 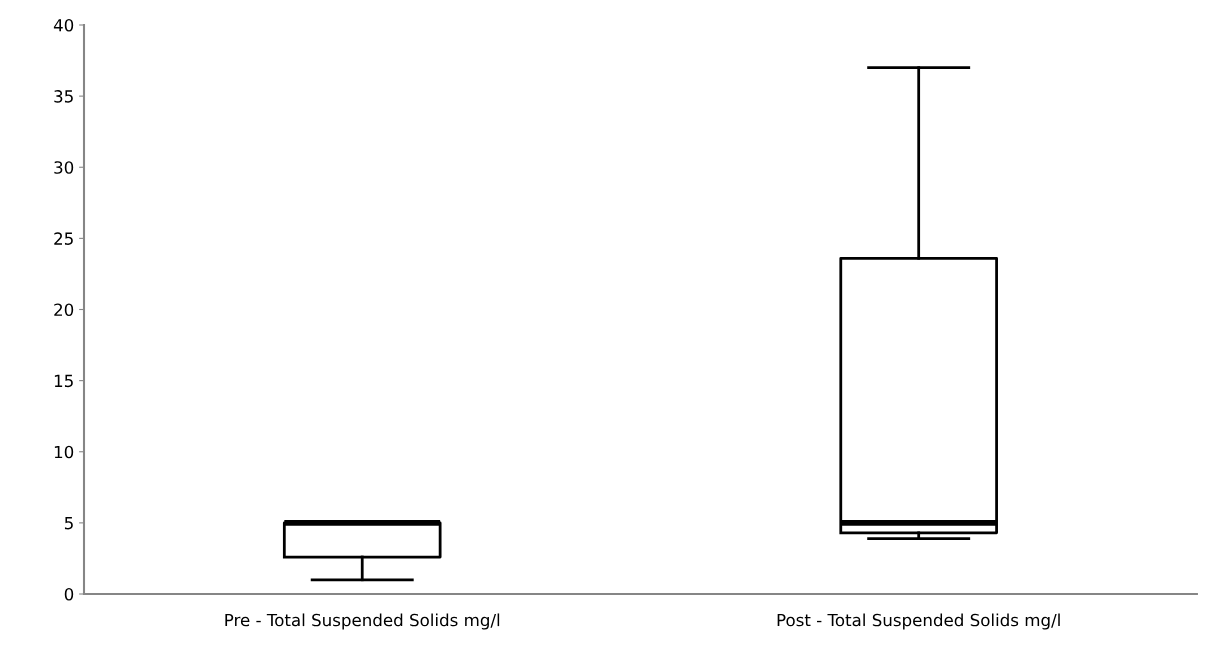 What do you see at coordinates (69, 594) in the screenshot?
I see `y-tick-label: 0` at bounding box center [69, 594].